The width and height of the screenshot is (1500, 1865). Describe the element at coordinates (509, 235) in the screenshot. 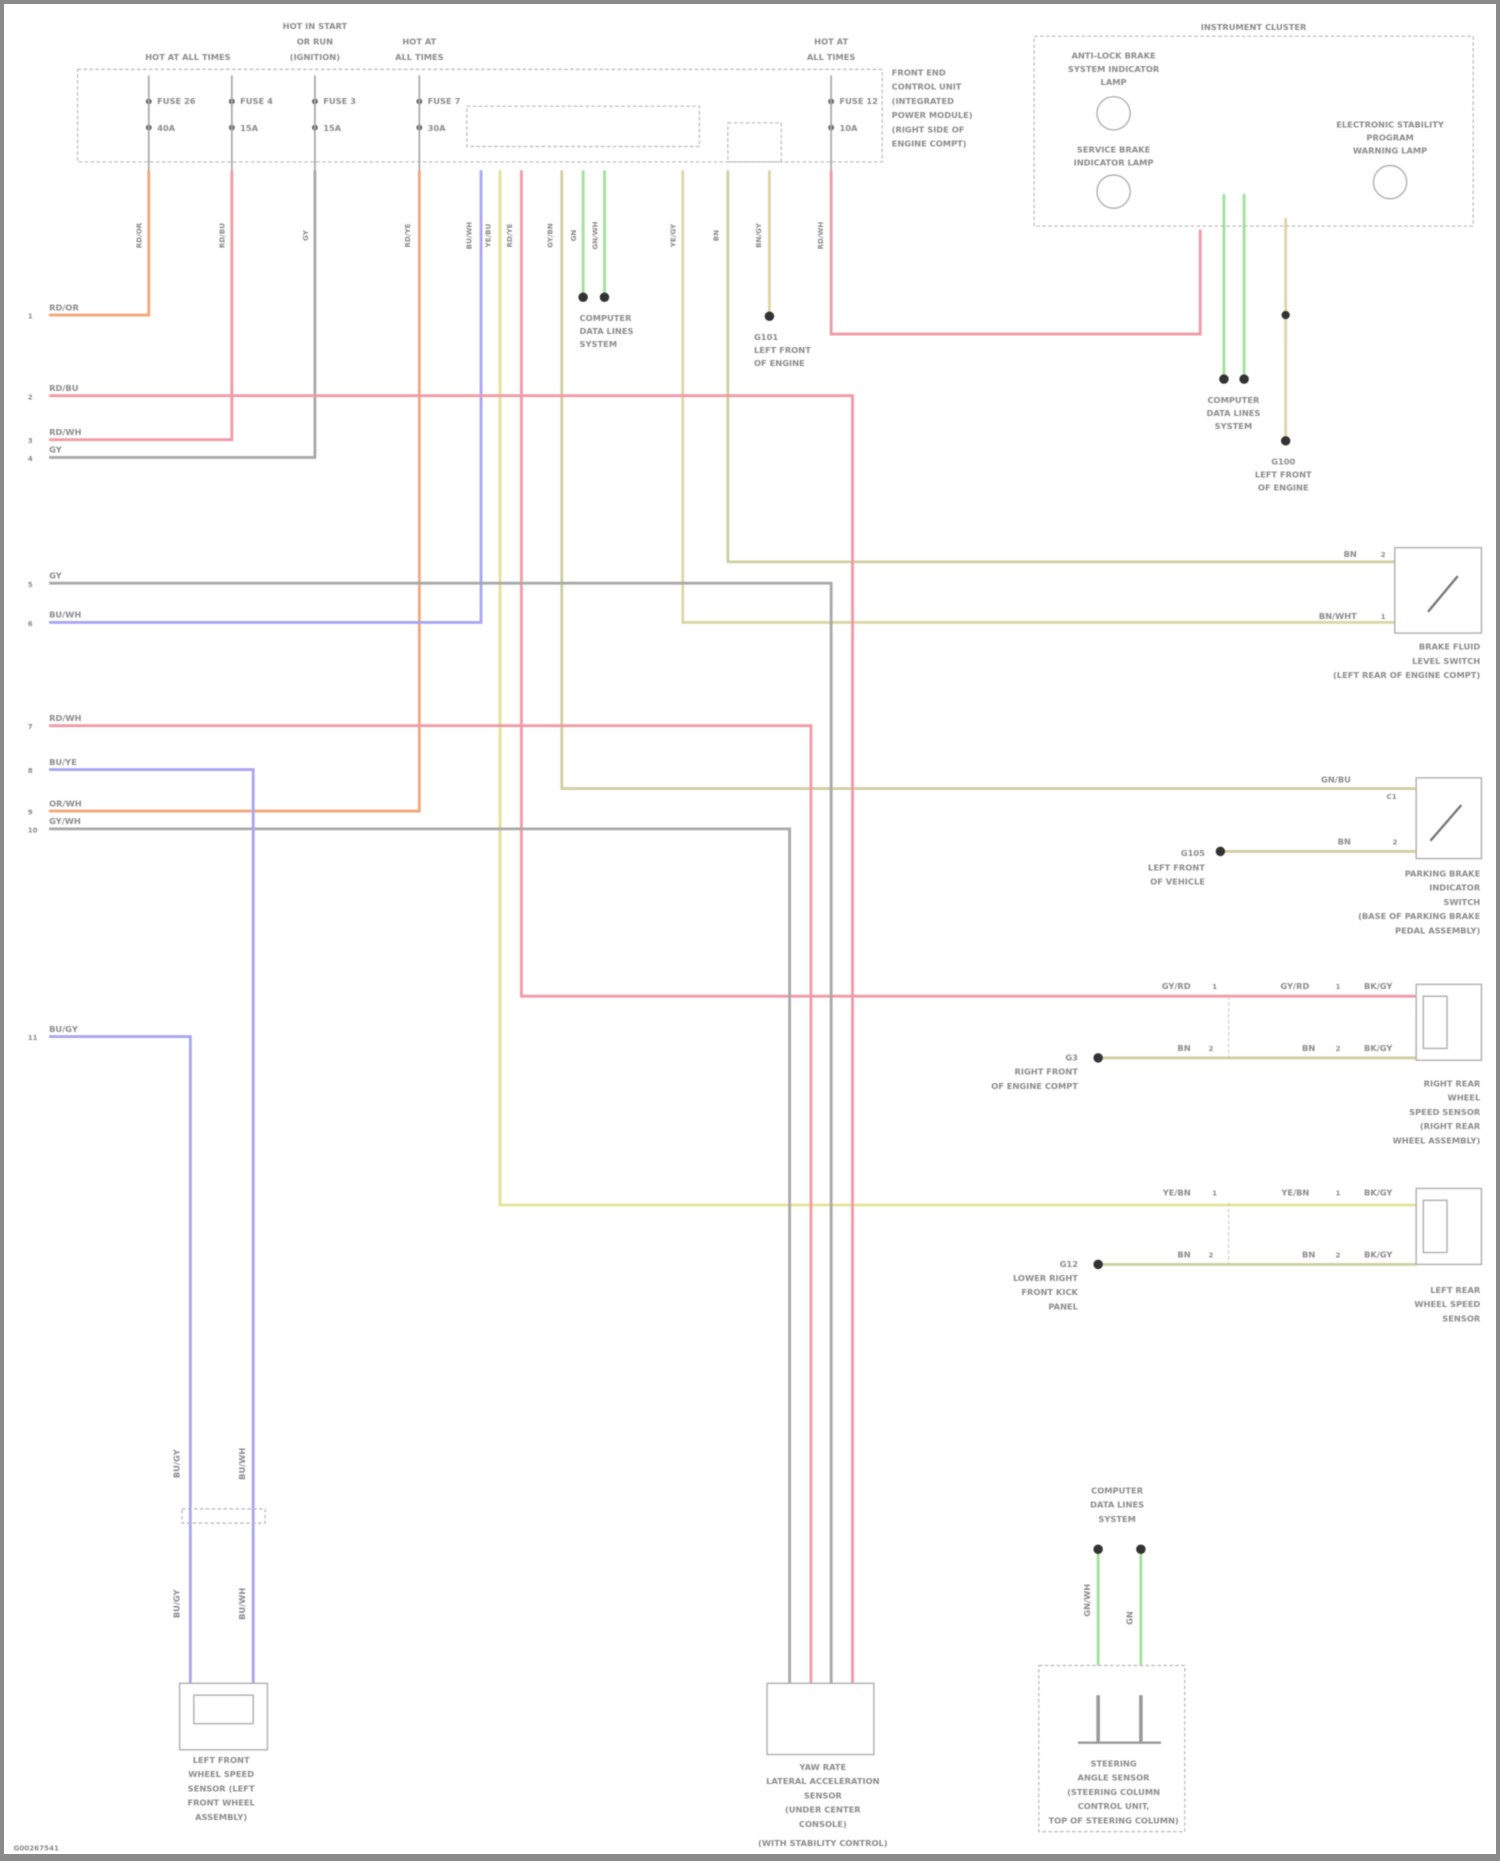

I see `wire-label: RD/YE` at that location.